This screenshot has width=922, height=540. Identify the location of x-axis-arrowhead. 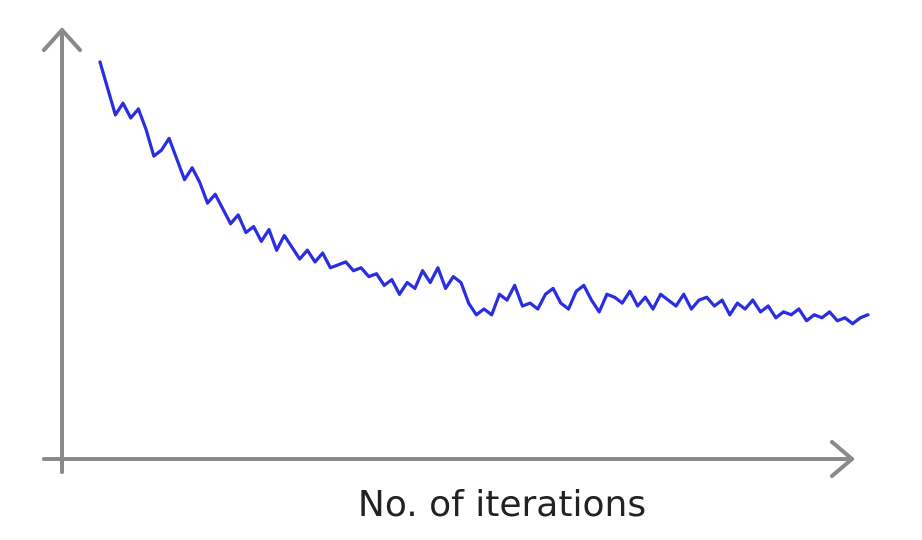
(842, 459).